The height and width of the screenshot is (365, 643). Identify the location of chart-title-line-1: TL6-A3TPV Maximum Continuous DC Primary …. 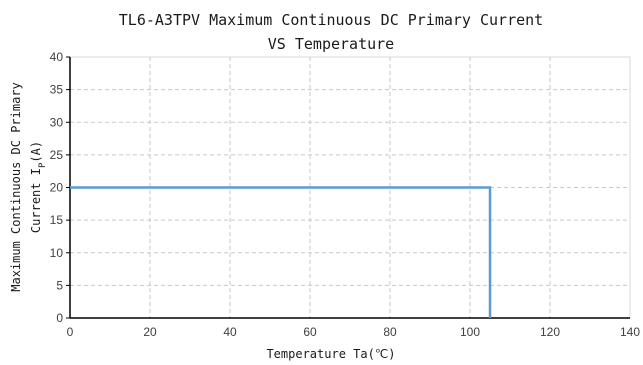
(331, 20).